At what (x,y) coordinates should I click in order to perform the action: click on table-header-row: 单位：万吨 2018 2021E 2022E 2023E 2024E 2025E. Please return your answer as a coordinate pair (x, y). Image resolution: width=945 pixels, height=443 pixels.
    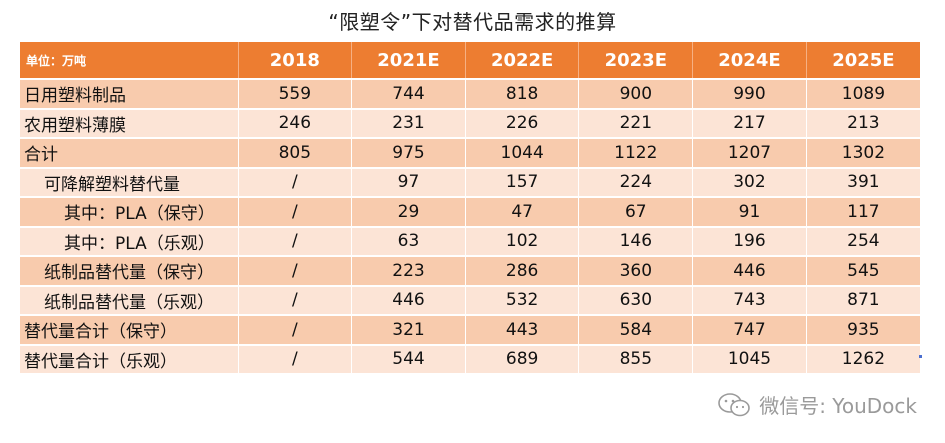
    Looking at the image, I should click on (470, 60).